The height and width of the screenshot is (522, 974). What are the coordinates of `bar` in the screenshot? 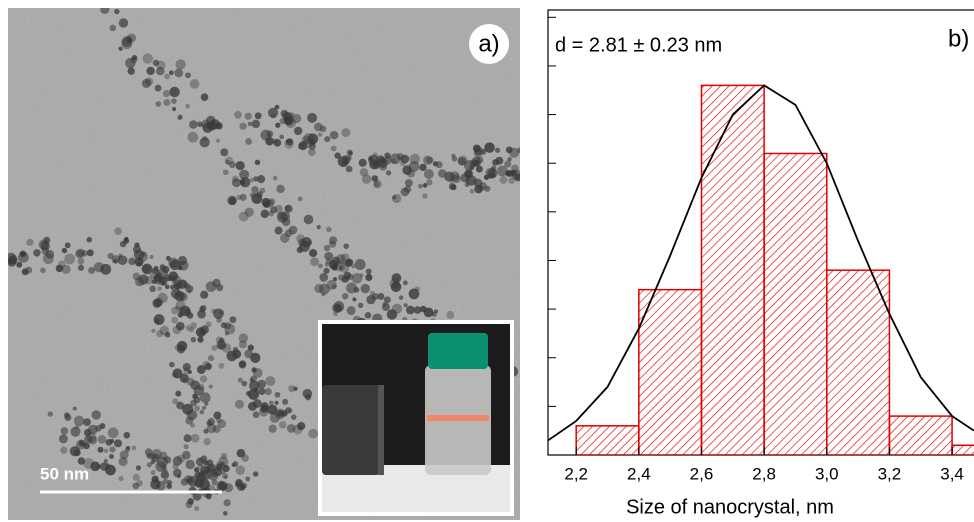 It's located at (858, 362).